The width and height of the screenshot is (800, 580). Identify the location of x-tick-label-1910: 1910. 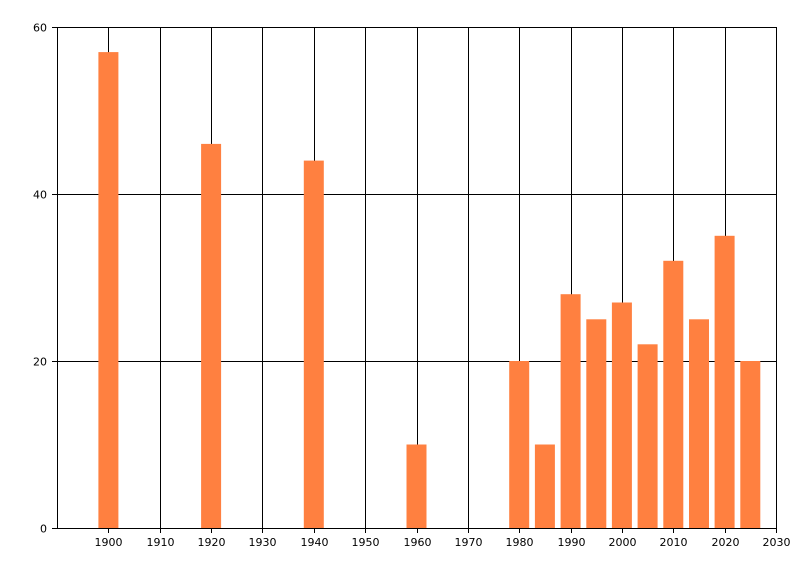
(161, 542).